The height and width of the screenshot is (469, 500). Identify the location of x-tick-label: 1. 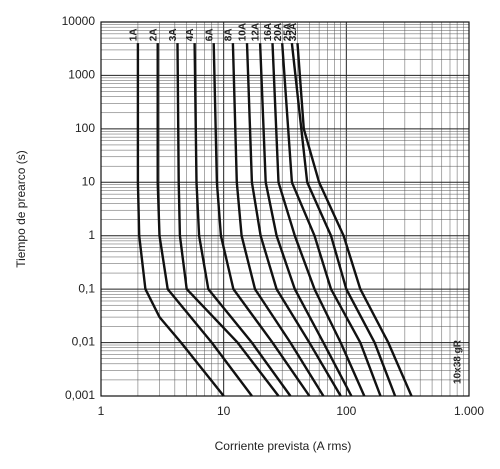
(101, 411).